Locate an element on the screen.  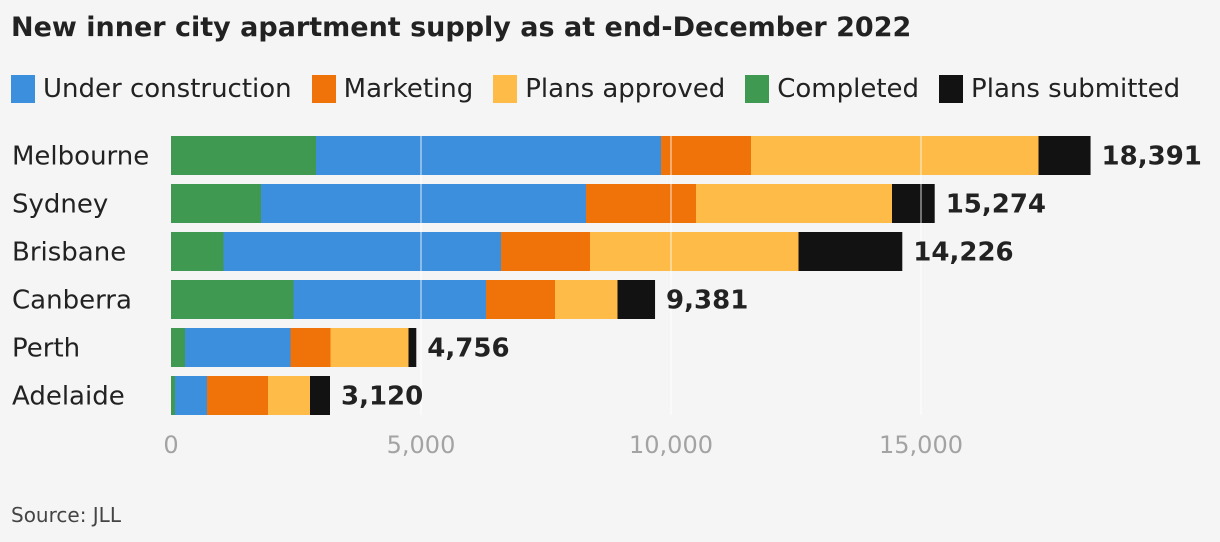
total-label-brisbane: 14,226 is located at coordinates (963, 253).